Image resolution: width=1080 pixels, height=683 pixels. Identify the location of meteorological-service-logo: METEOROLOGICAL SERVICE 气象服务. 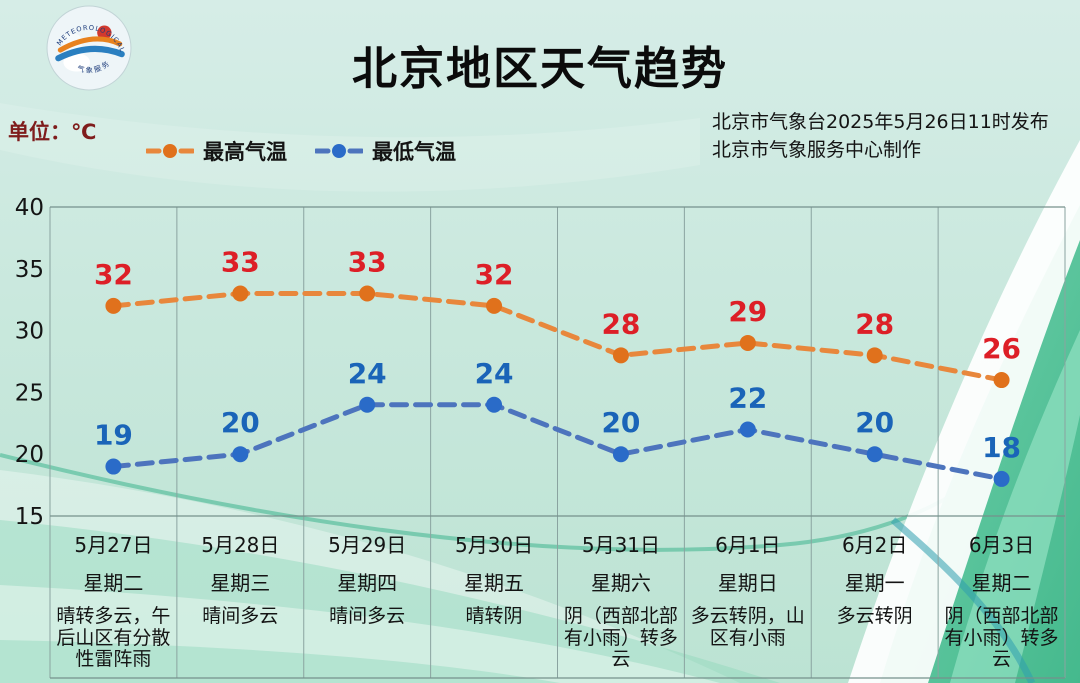
(89, 48).